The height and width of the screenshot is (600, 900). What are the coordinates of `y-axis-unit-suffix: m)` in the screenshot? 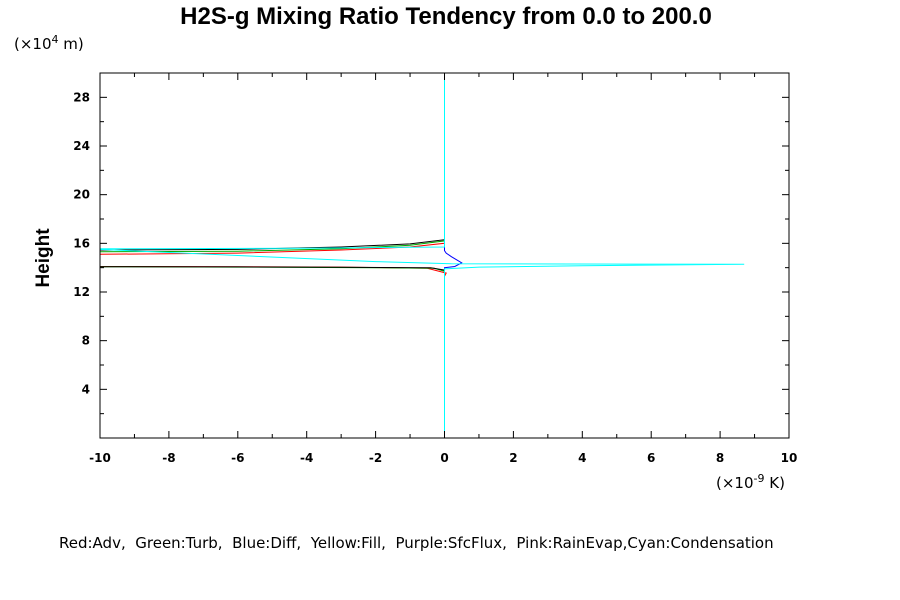 It's located at (71, 44).